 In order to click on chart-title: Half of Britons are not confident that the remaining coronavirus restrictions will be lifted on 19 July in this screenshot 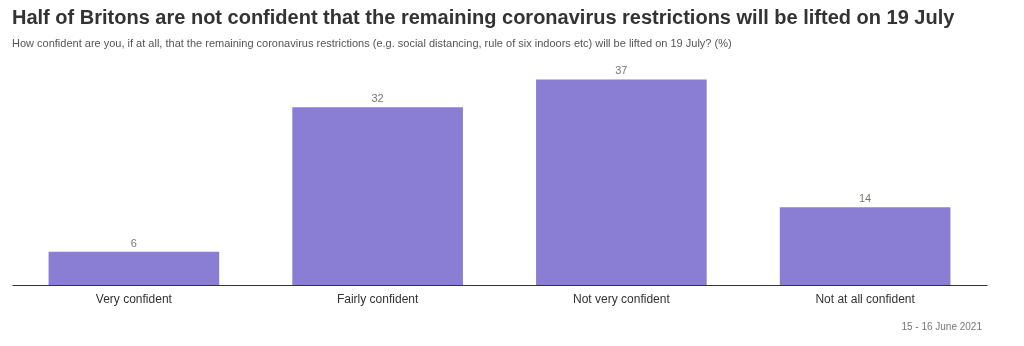, I will do `click(484, 17)`.